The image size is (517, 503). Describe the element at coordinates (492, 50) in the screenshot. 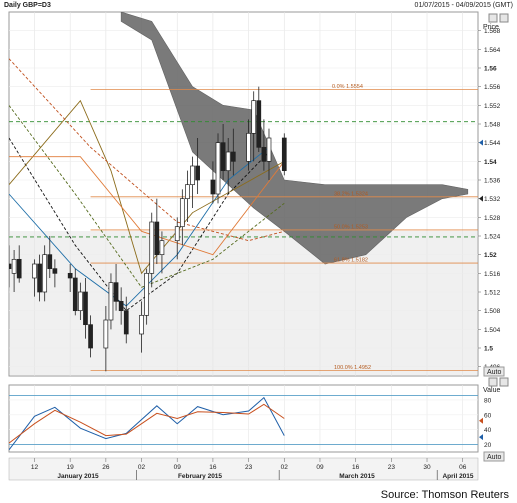

I see `price-tick-label: 1.564` at that location.